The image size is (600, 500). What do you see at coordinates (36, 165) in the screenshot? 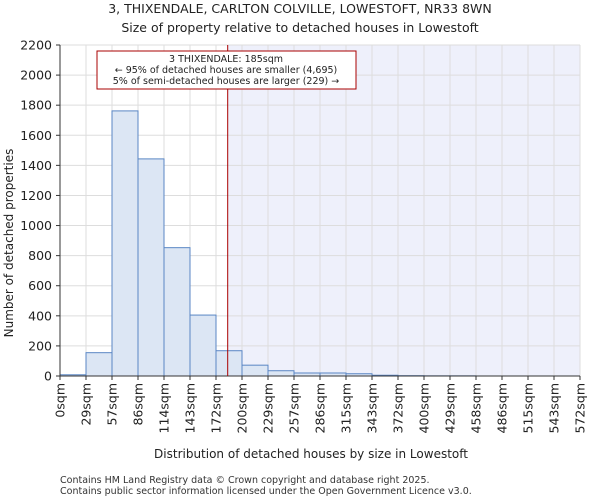
I see `y-tick-label: 1400` at bounding box center [36, 165].